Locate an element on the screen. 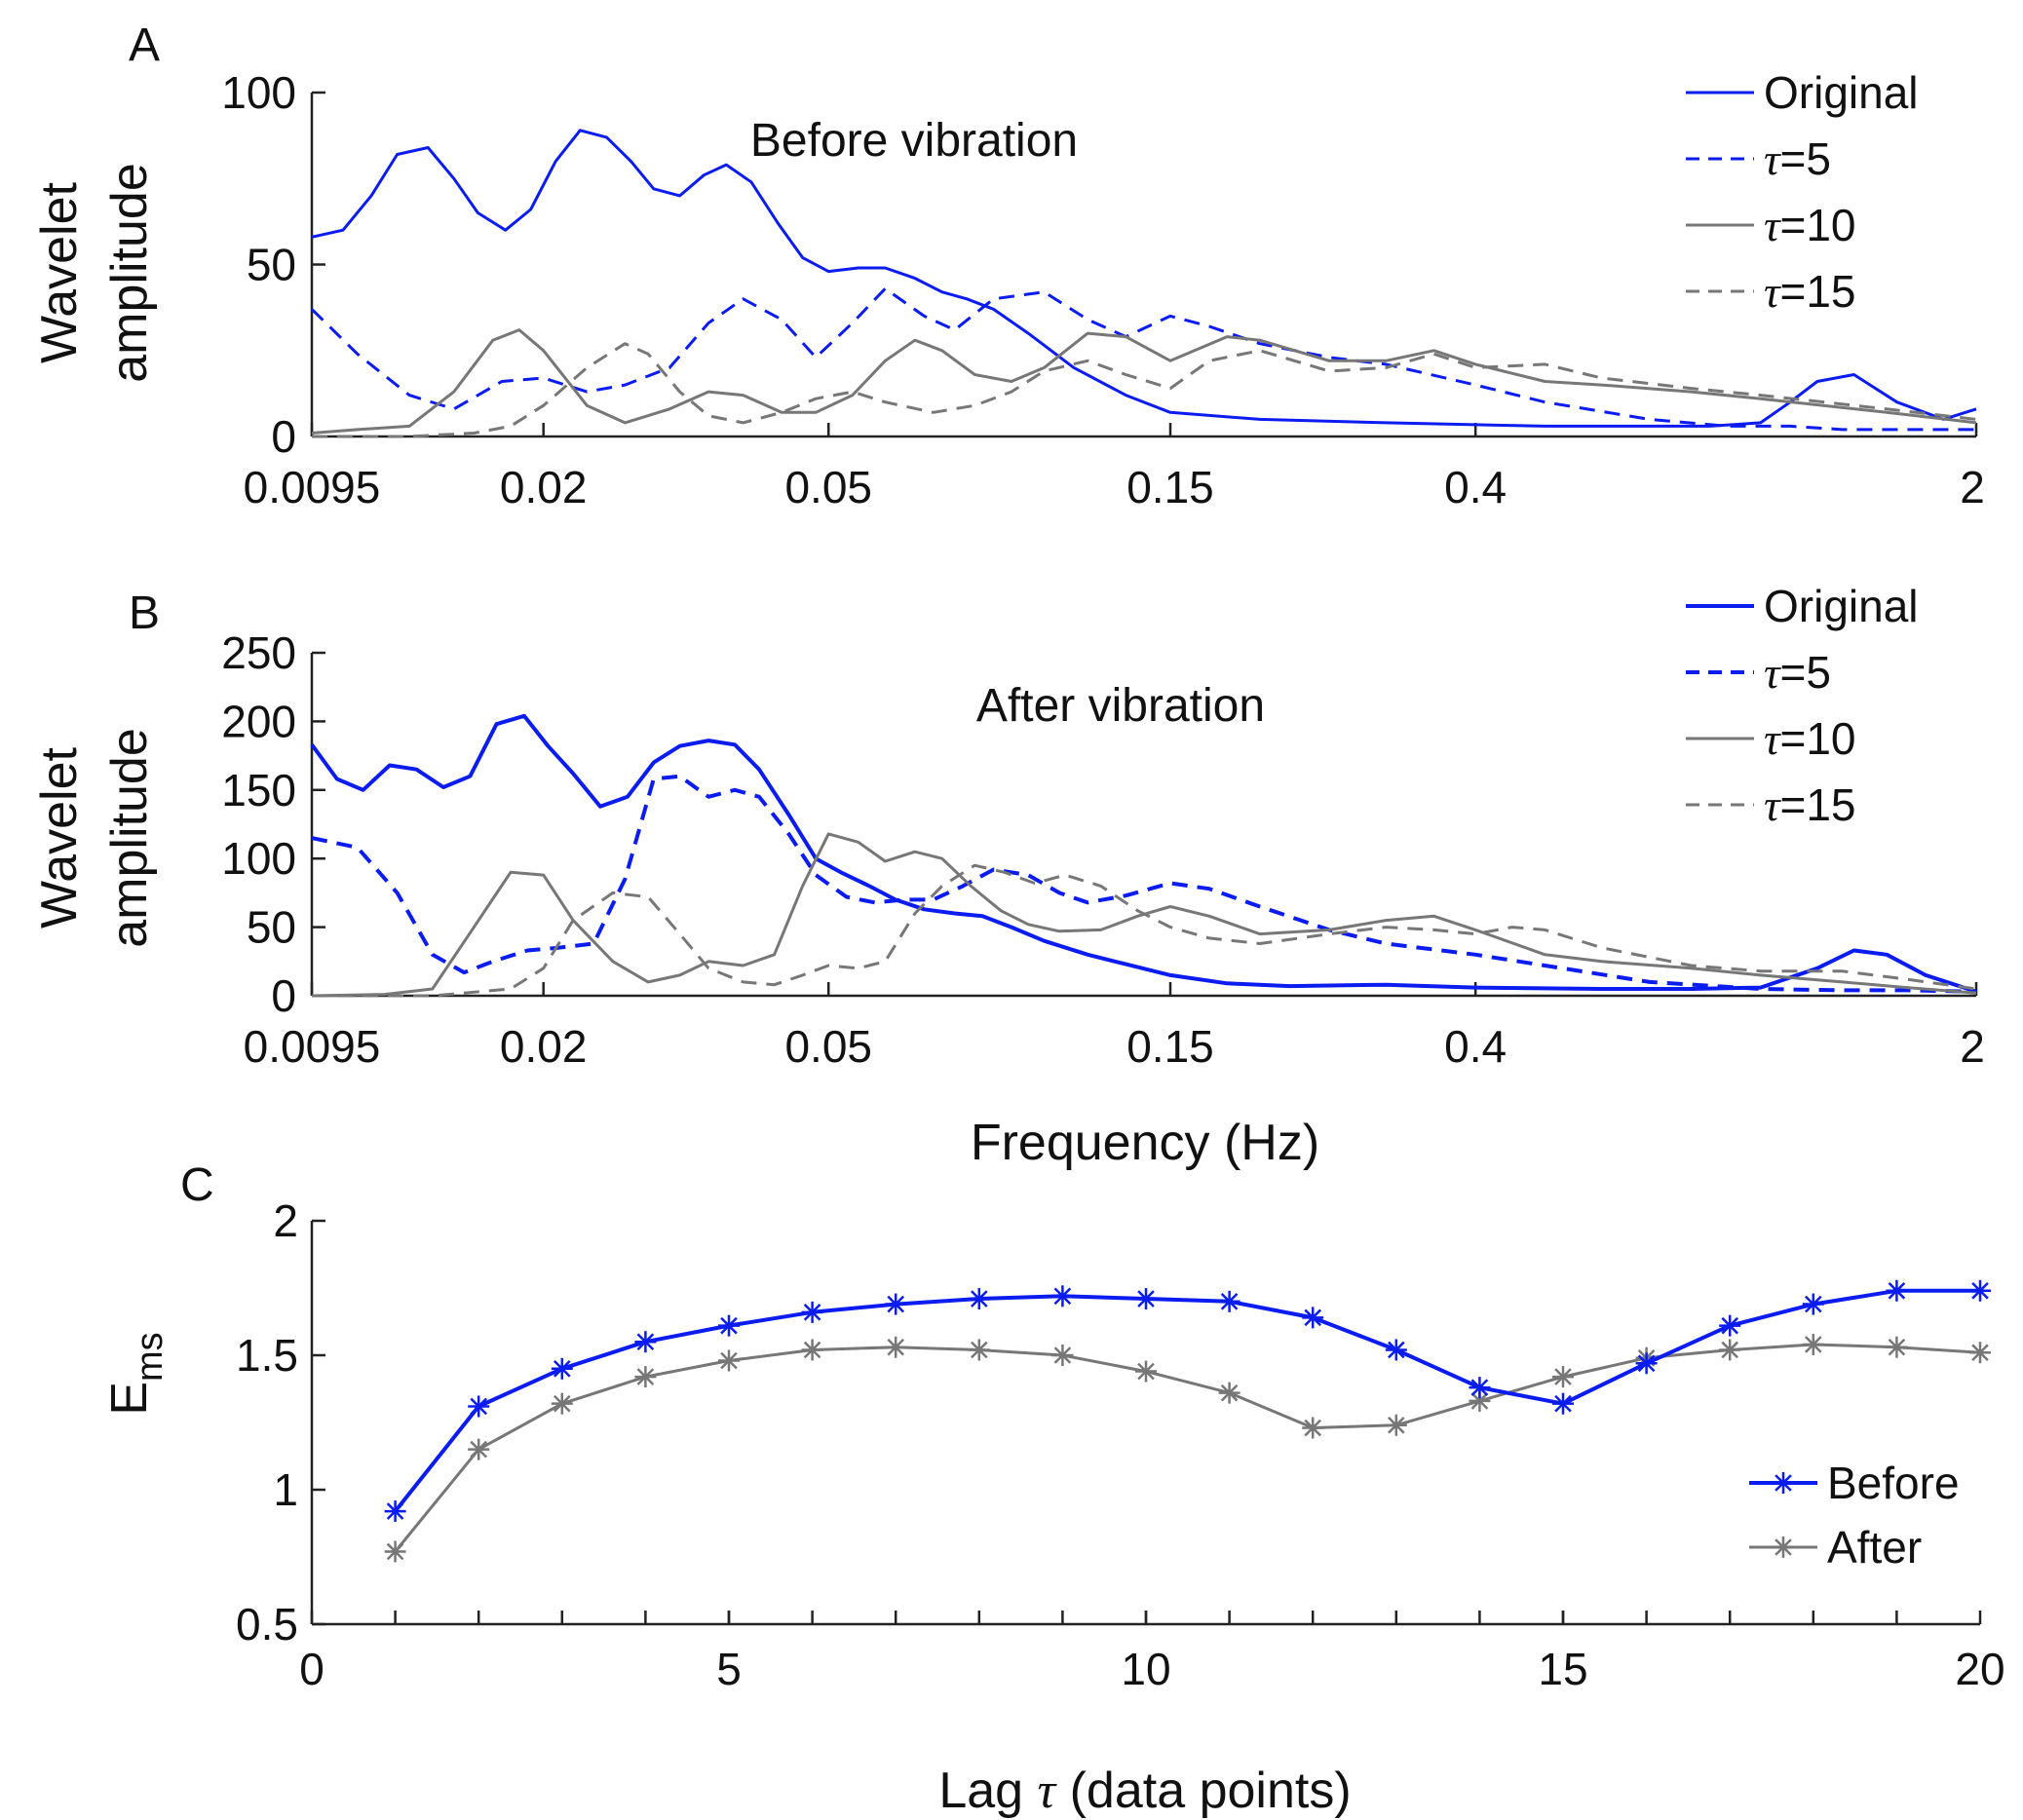 Image resolution: width=2023 pixels, height=1820 pixels. panel-c-legend: Before After is located at coordinates (1854, 1515).